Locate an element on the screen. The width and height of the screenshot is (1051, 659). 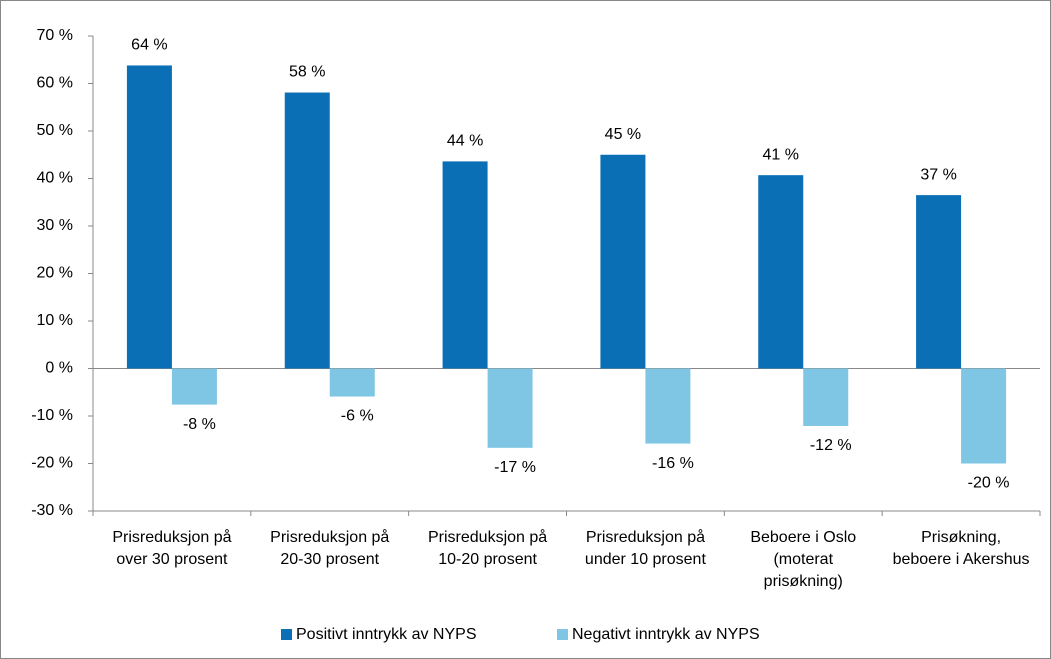
y-tick-label: -10 % is located at coordinates (52, 415).